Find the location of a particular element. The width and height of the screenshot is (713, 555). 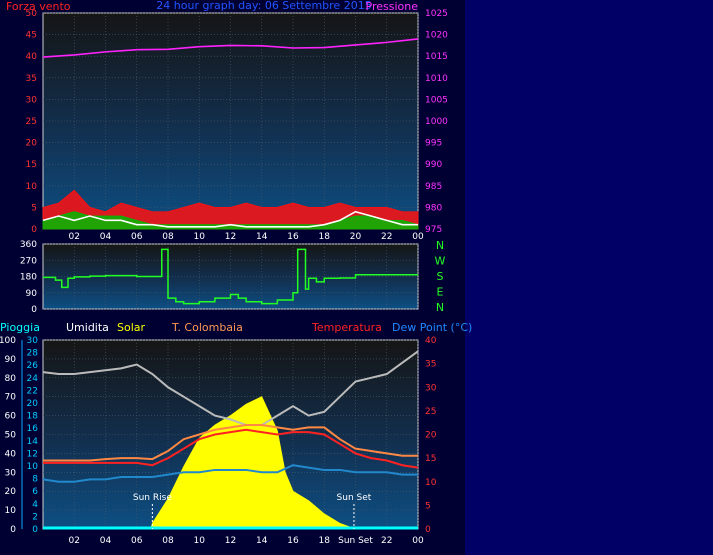

panel3-x-tick-label: 02 is located at coordinates (74, 541).